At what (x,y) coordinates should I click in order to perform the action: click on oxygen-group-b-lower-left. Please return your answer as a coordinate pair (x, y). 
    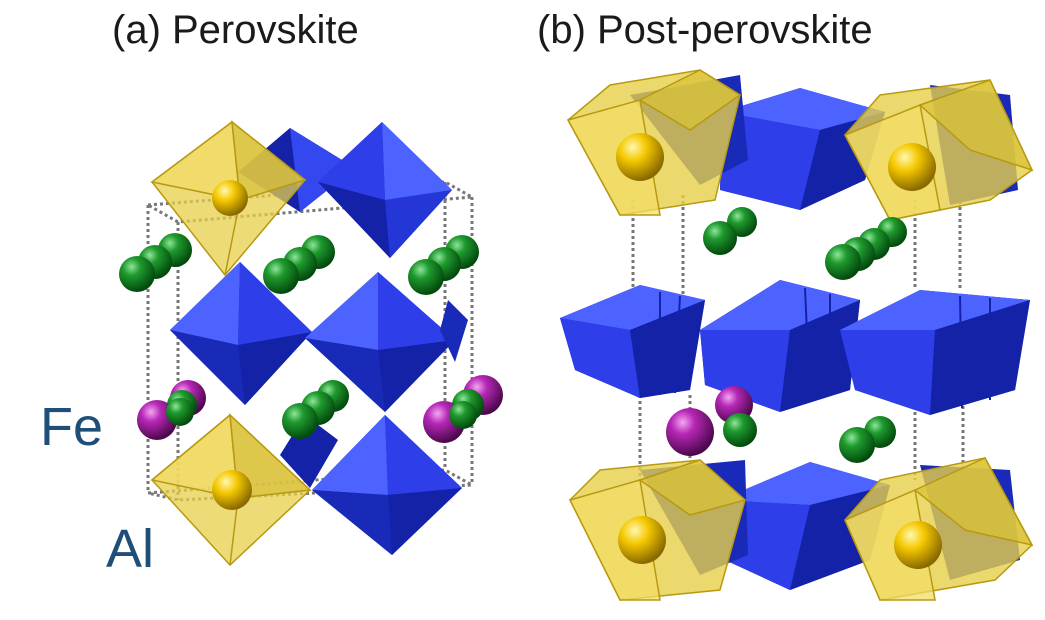
    Looking at the image, I should click on (740, 430).